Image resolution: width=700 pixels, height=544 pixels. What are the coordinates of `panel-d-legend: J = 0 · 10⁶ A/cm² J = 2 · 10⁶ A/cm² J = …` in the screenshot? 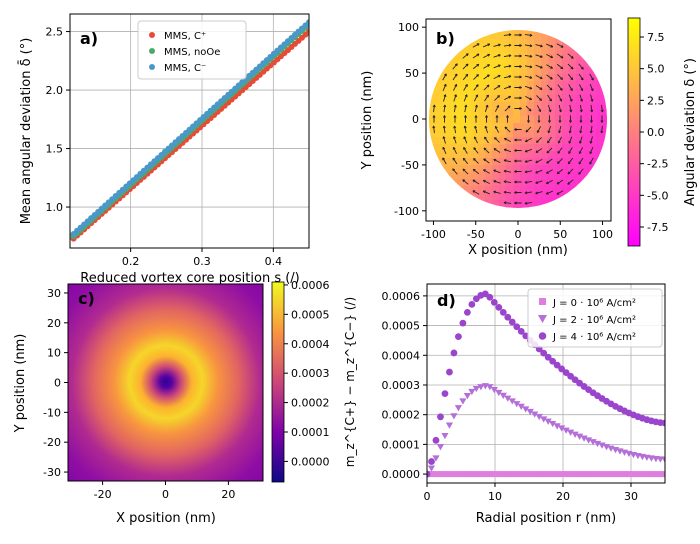 It's located at (595, 318).